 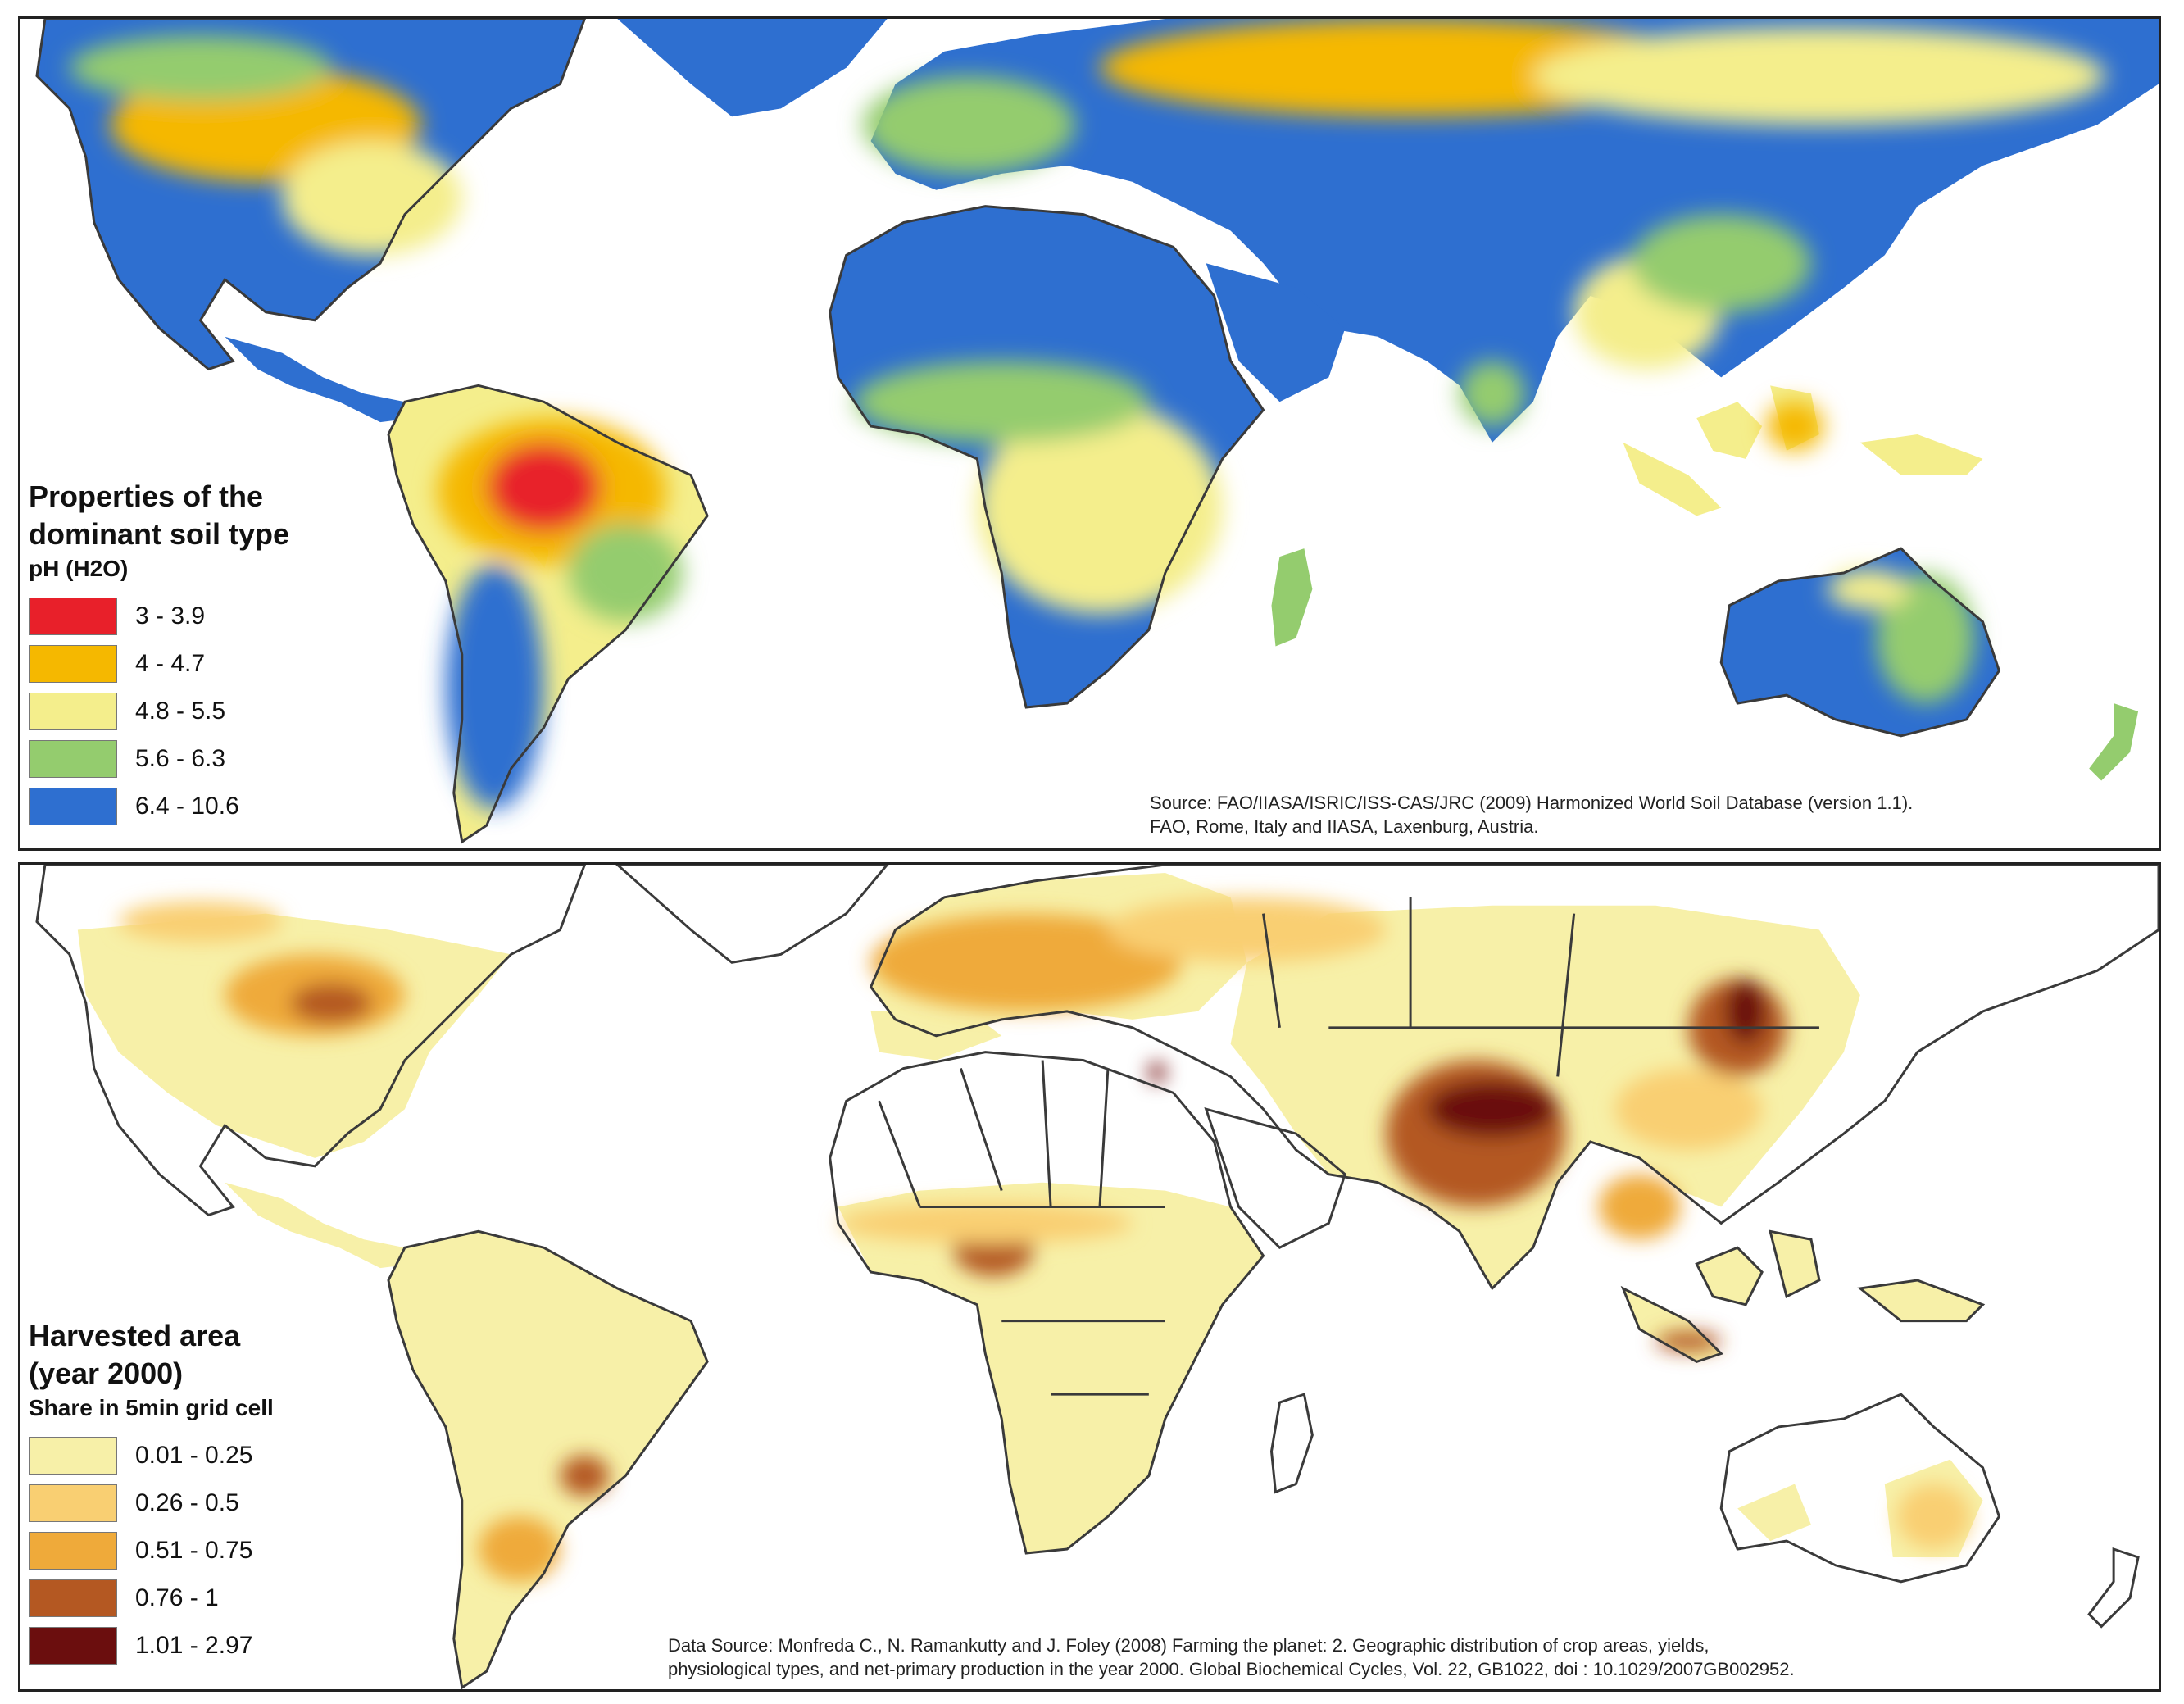 I want to click on eurasia-land, so click(x=1514, y=231).